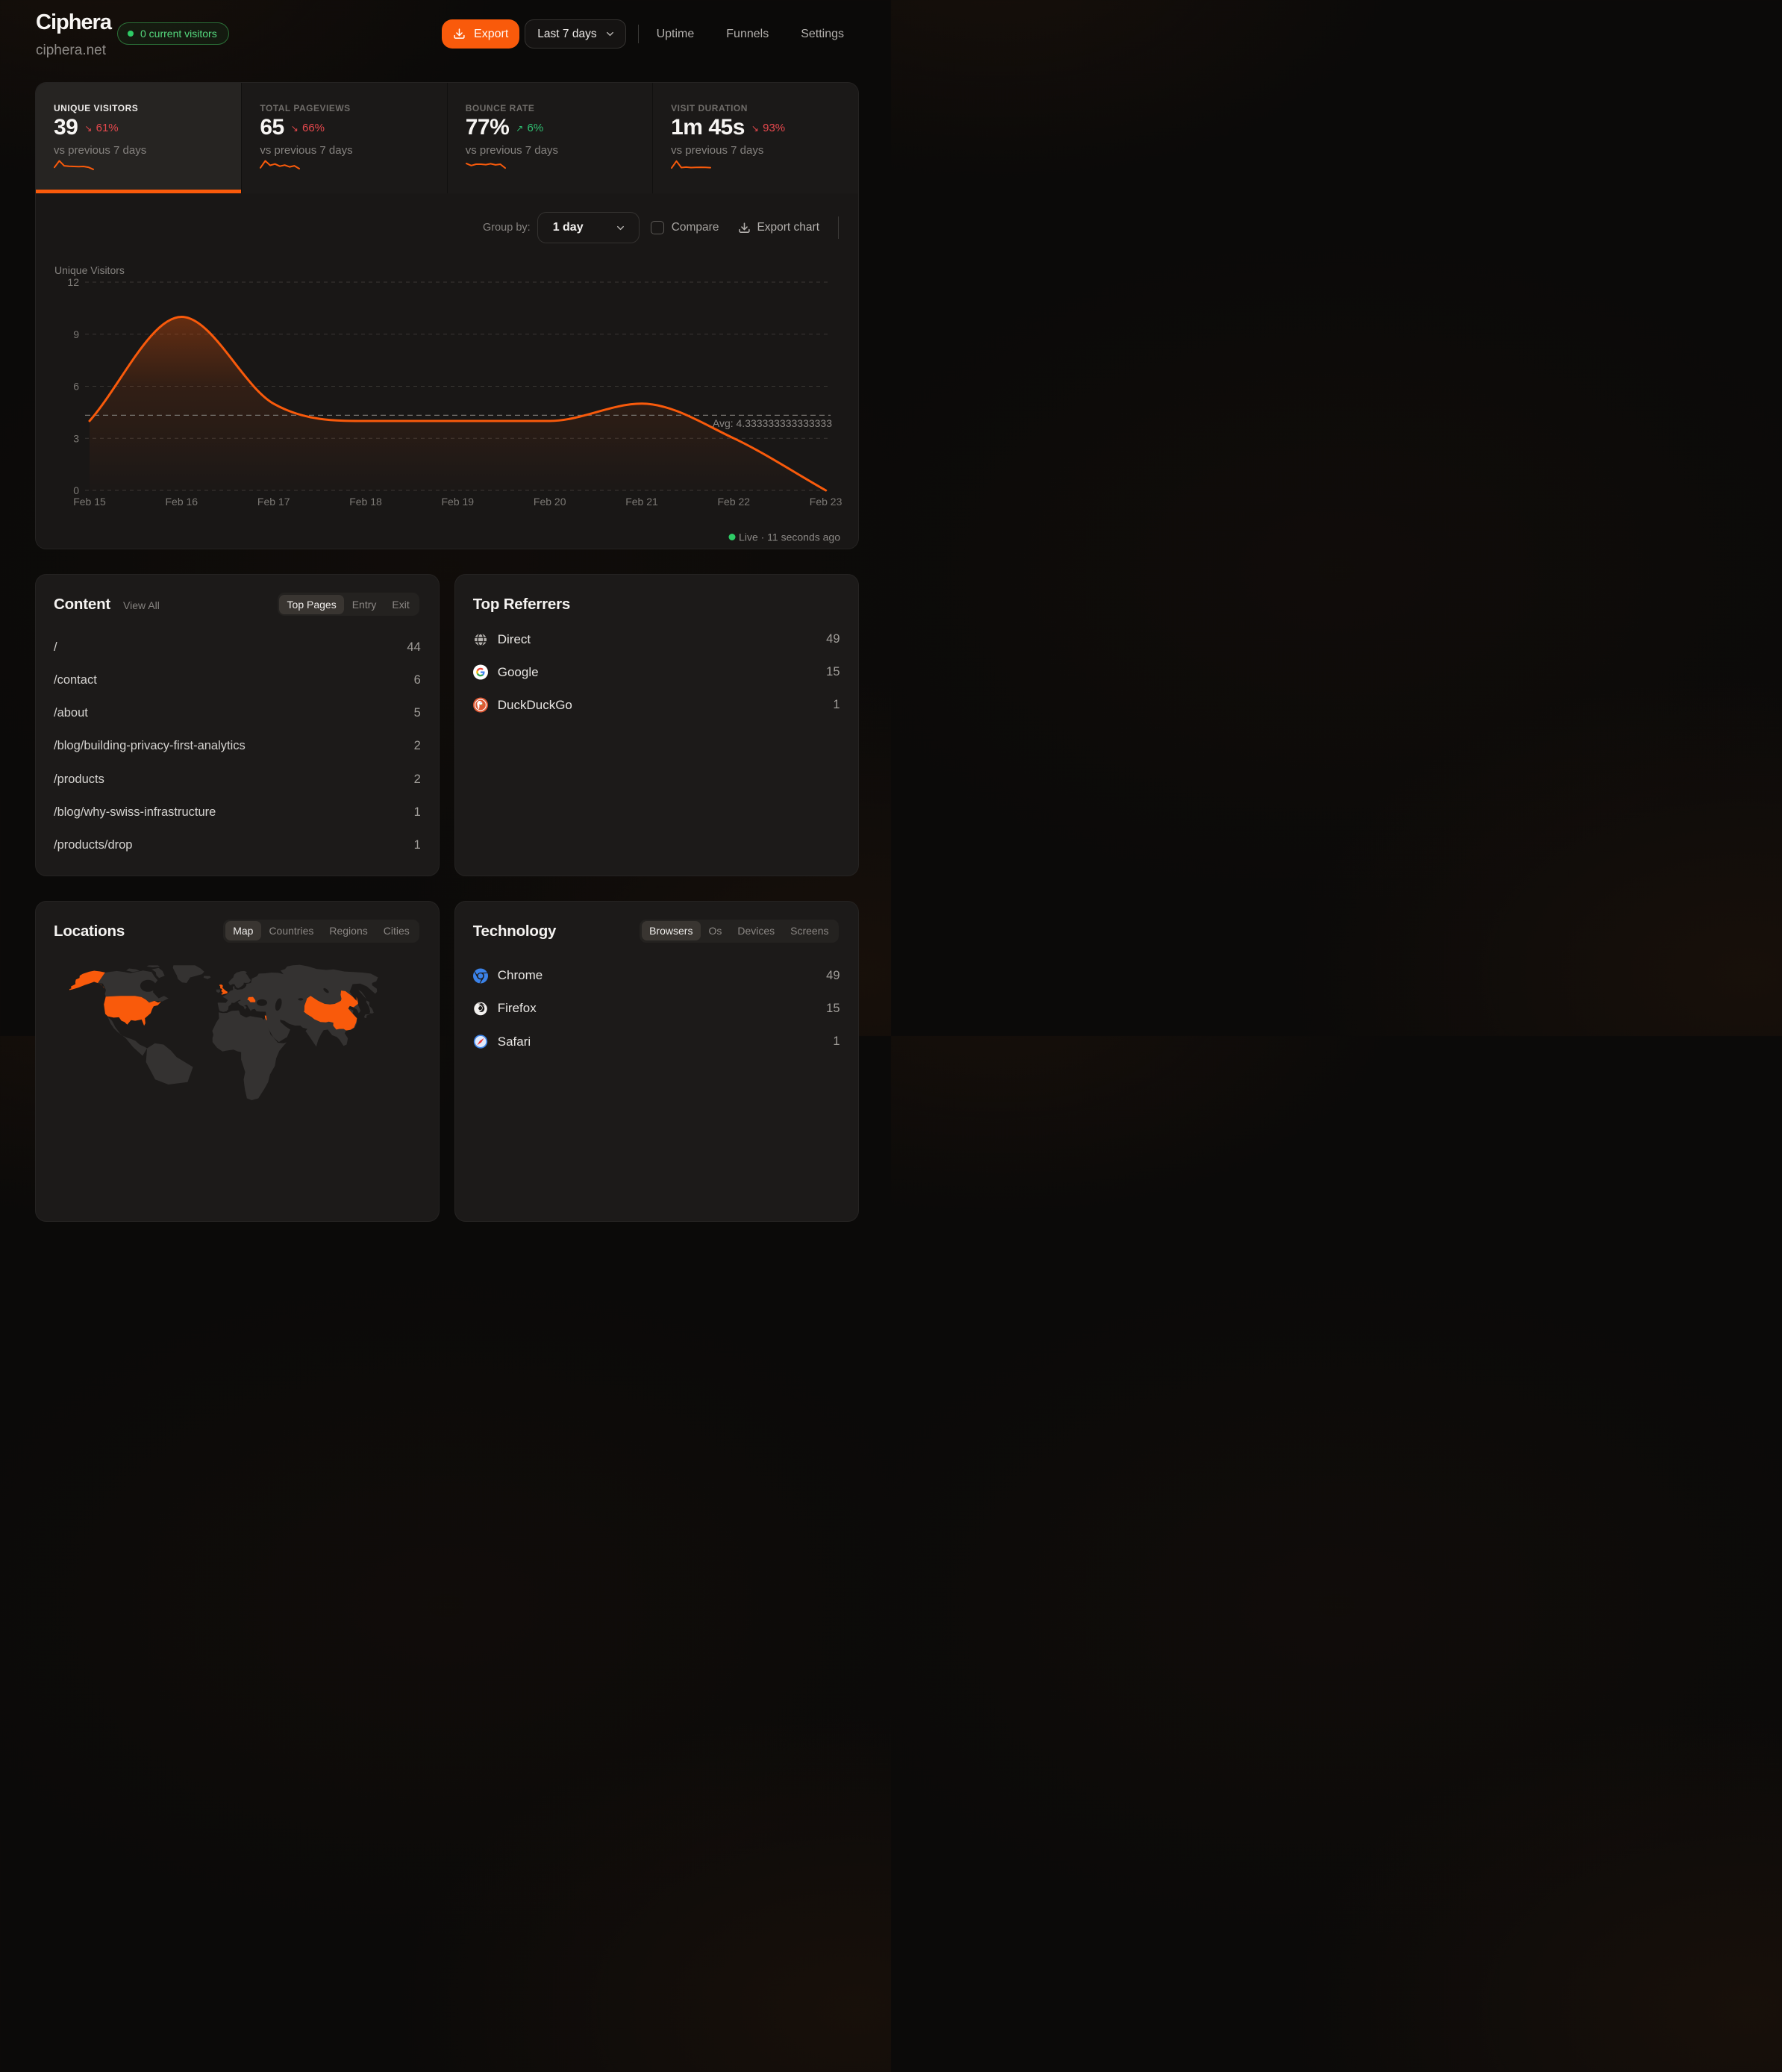 The image size is (1782, 2072). I want to click on svg-text: Feb 18, so click(365, 502).